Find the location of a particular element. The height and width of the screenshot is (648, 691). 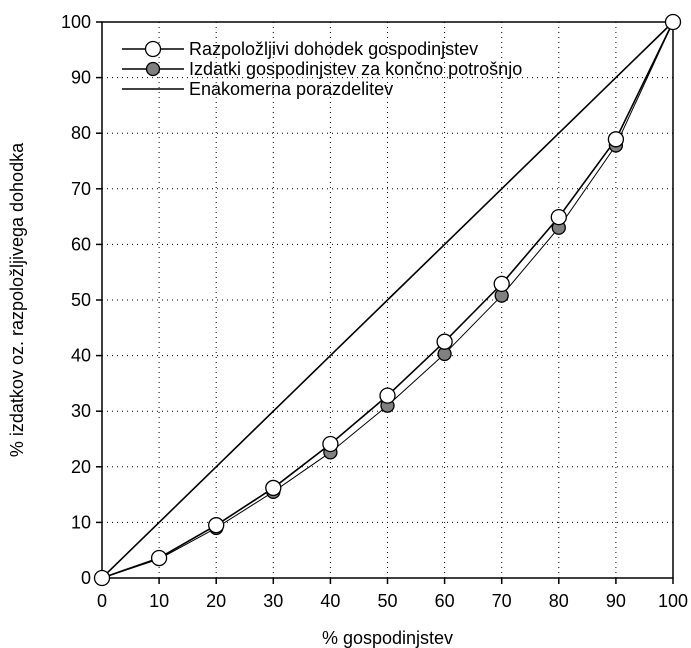

y-tick-label: 10 is located at coordinates (81, 522).